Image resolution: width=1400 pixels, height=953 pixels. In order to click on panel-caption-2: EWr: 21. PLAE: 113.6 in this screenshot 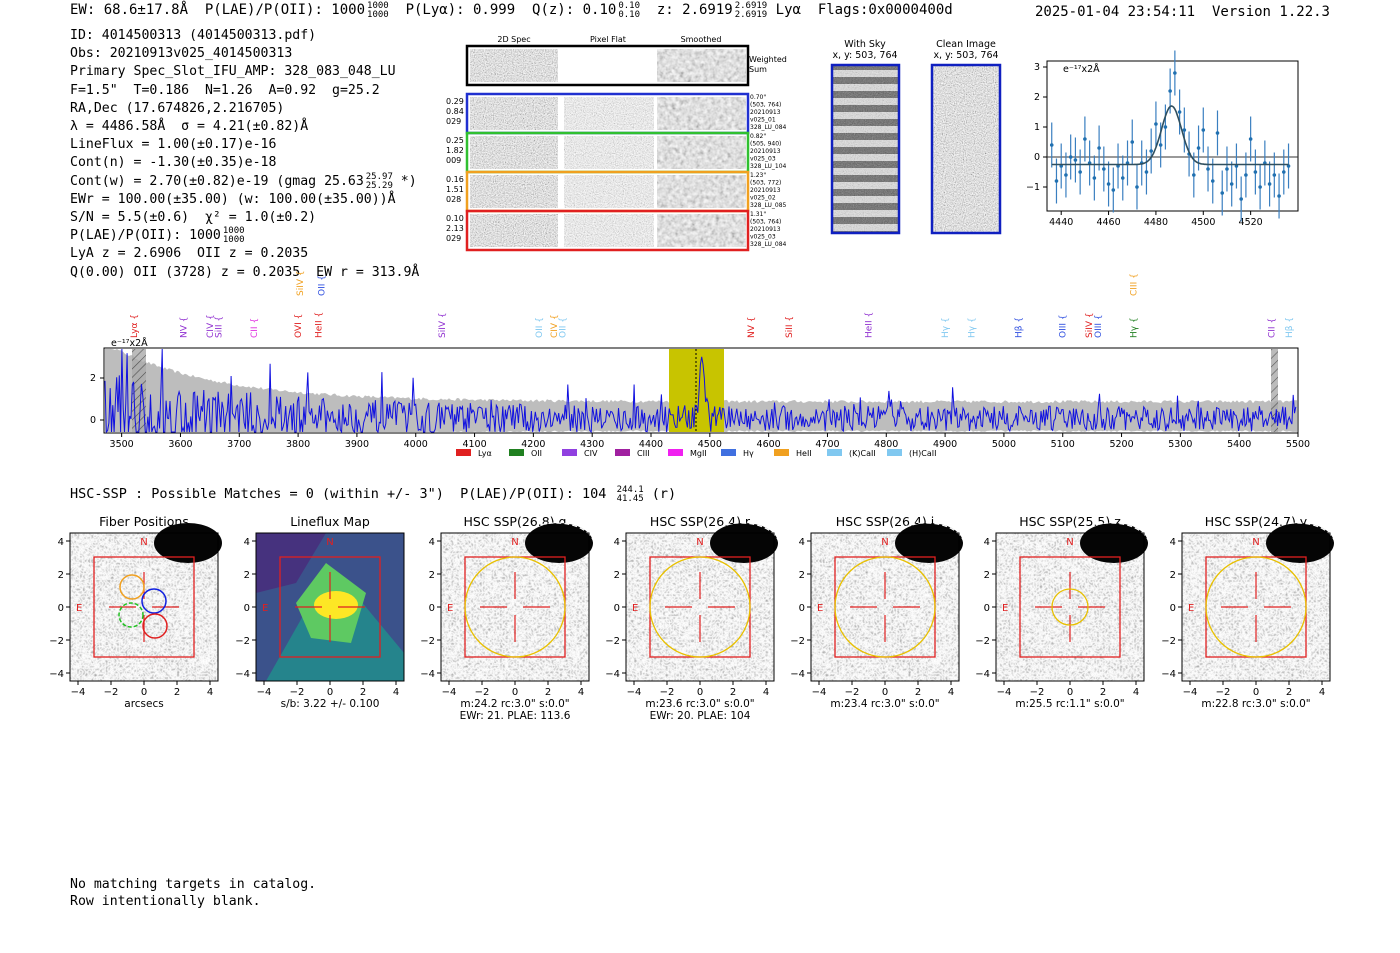, I will do `click(515, 716)`.